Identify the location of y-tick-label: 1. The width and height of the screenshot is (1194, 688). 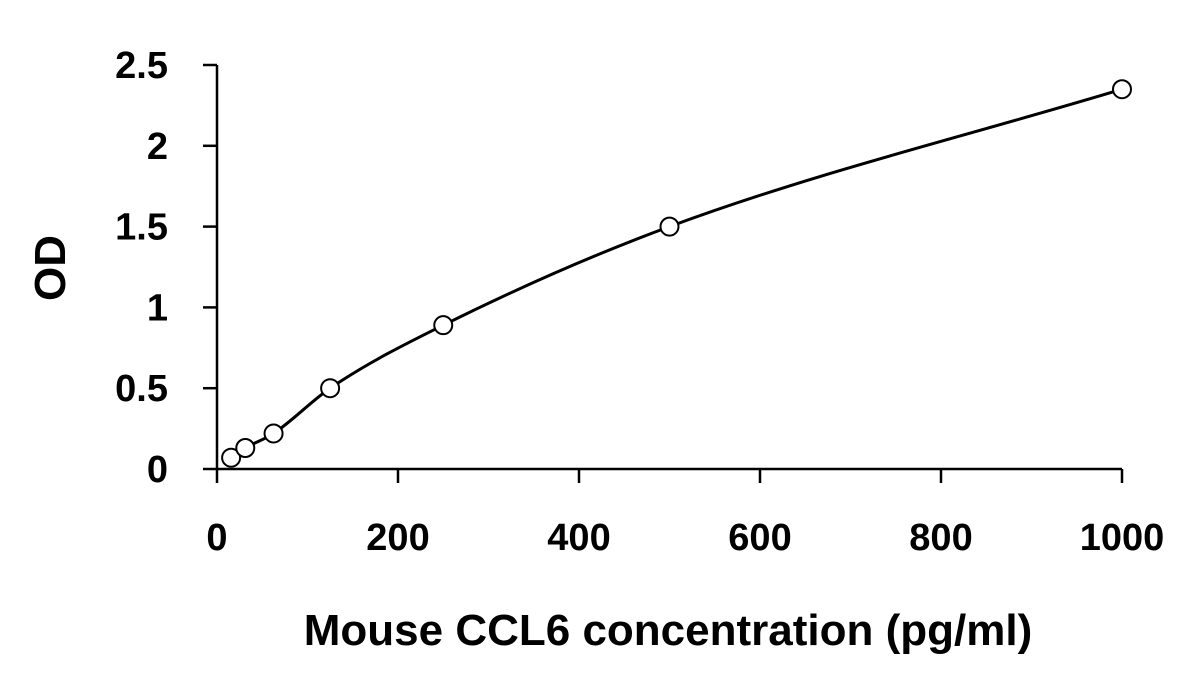
(157, 308).